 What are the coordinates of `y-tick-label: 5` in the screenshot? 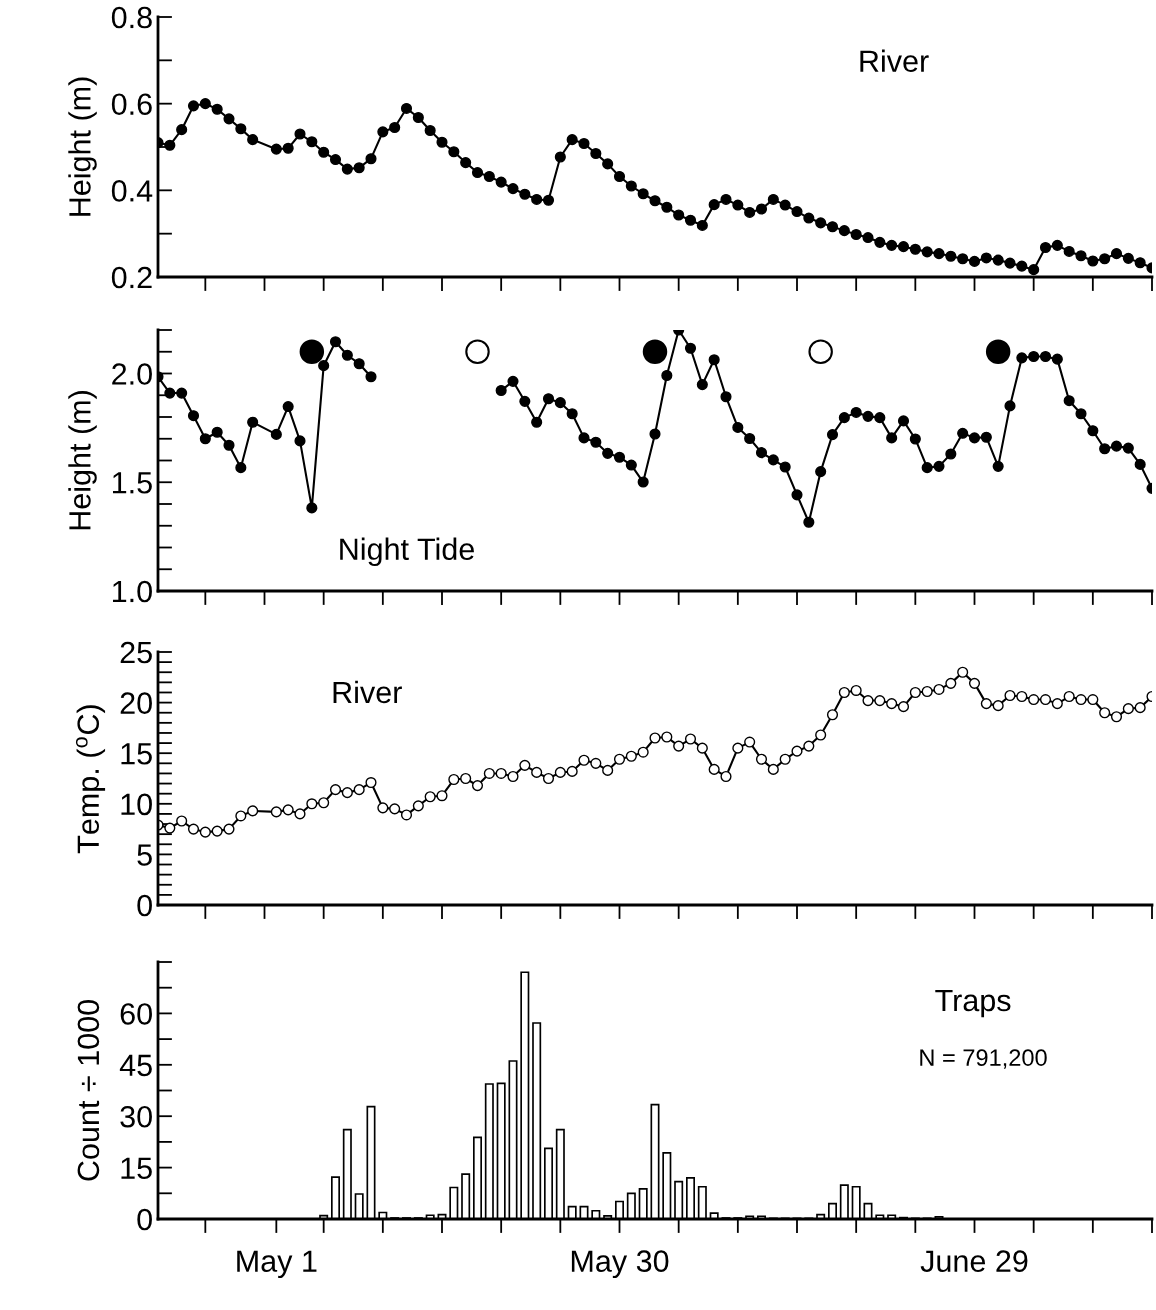 It's located at (144, 855).